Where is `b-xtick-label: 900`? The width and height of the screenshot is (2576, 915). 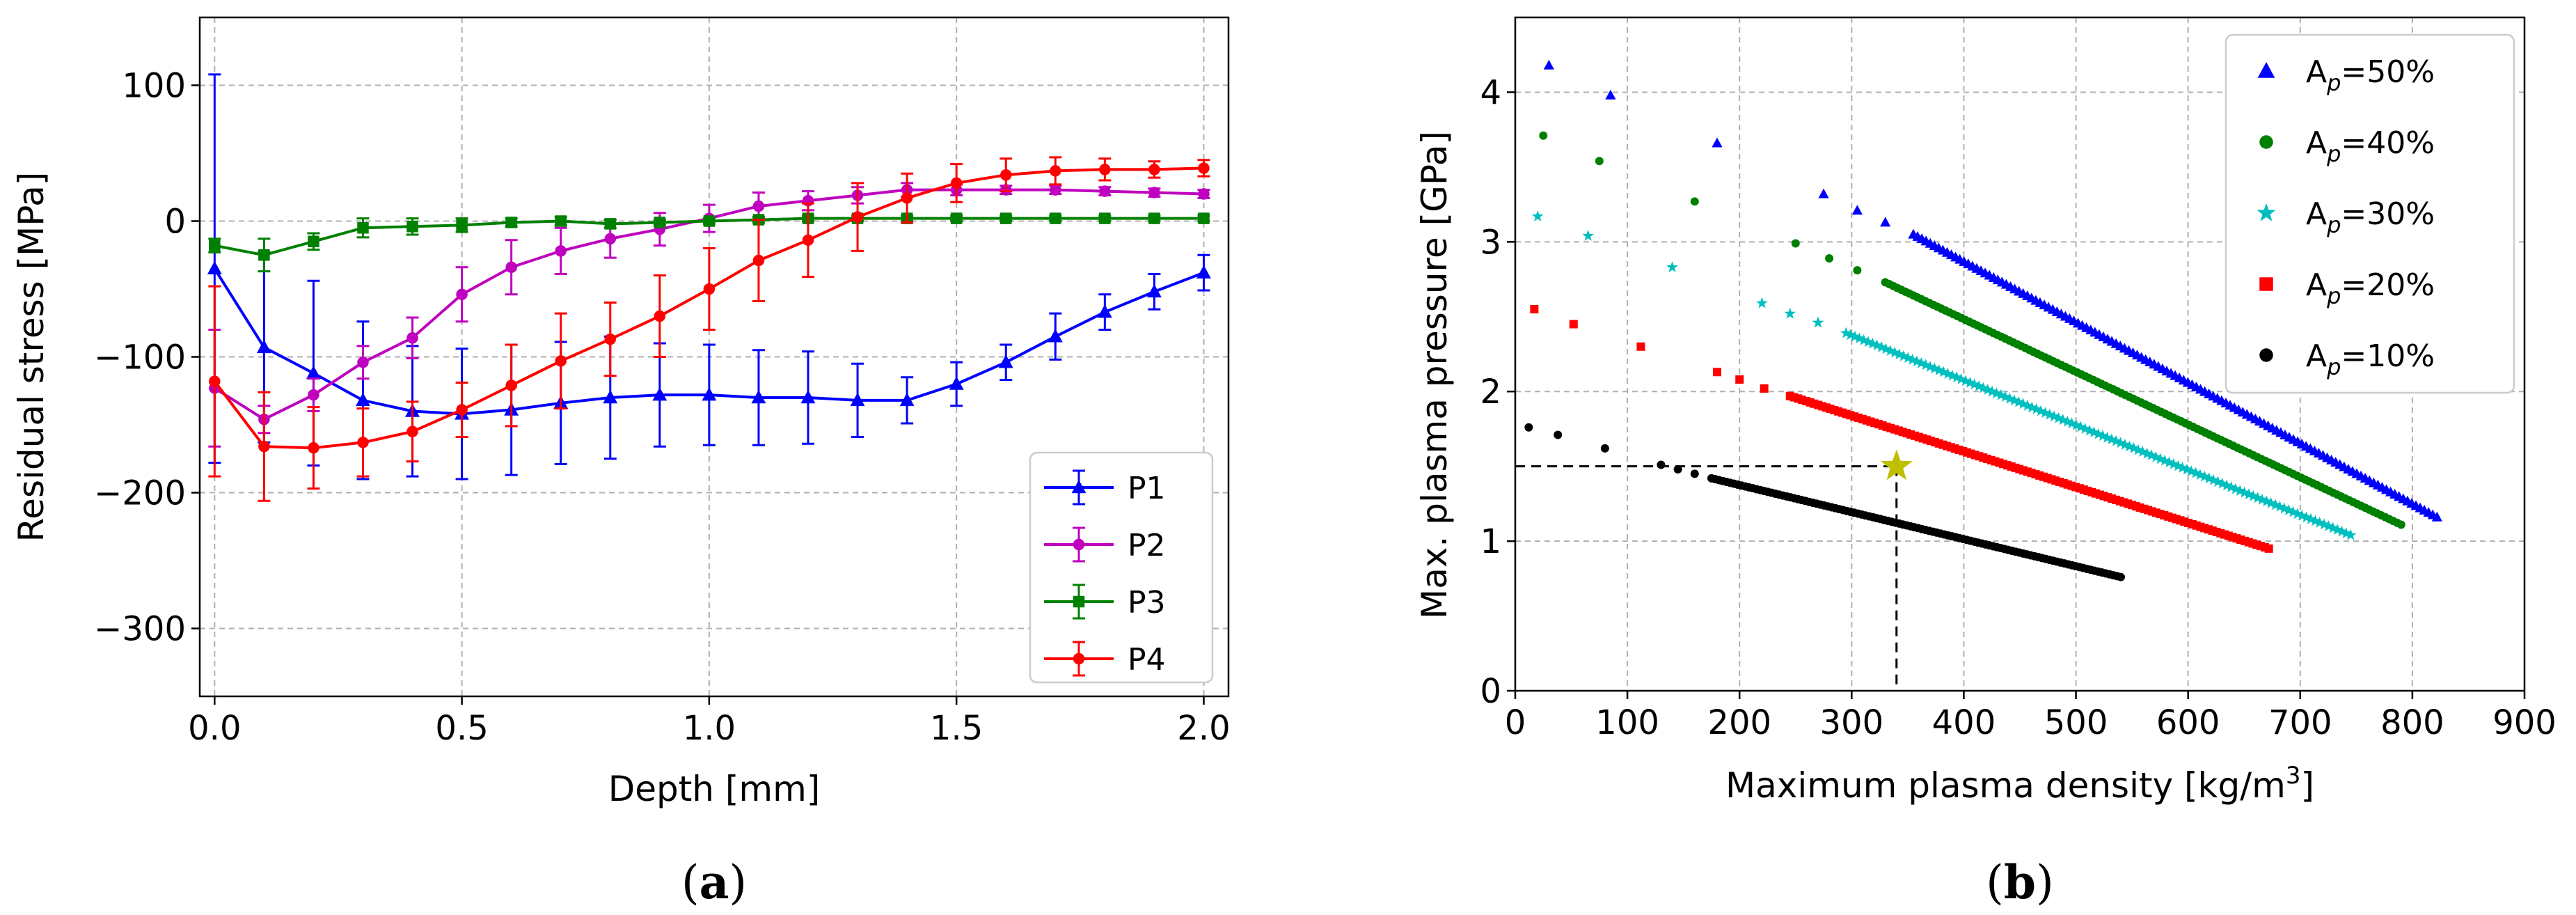
b-xtick-label: 900 is located at coordinates (2524, 722).